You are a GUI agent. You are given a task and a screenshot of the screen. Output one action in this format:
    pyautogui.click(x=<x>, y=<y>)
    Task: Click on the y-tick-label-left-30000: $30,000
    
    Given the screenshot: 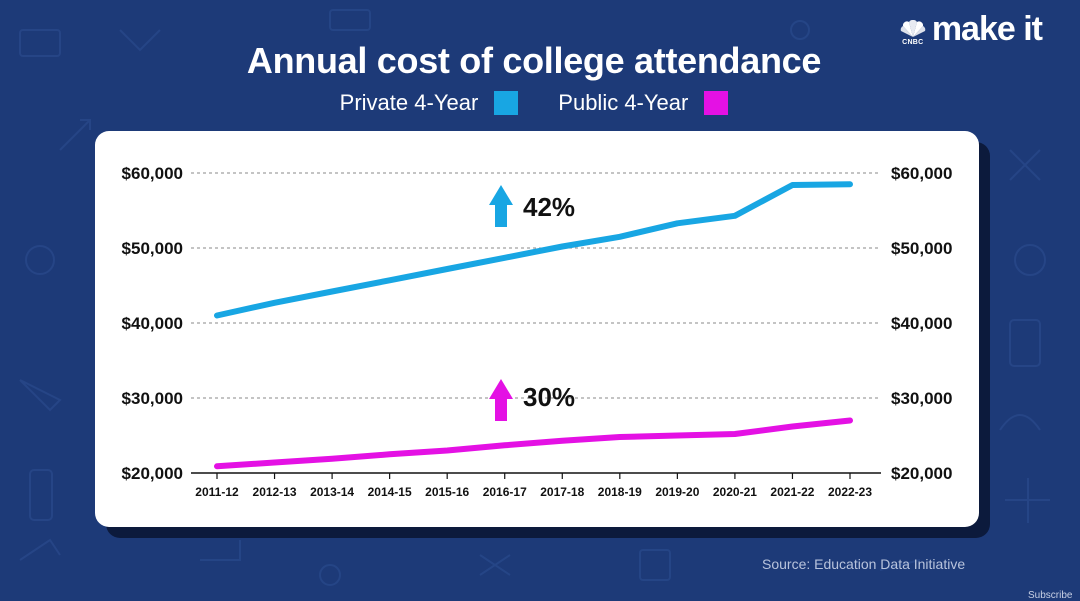 What is the action you would take?
    pyautogui.click(x=152, y=398)
    